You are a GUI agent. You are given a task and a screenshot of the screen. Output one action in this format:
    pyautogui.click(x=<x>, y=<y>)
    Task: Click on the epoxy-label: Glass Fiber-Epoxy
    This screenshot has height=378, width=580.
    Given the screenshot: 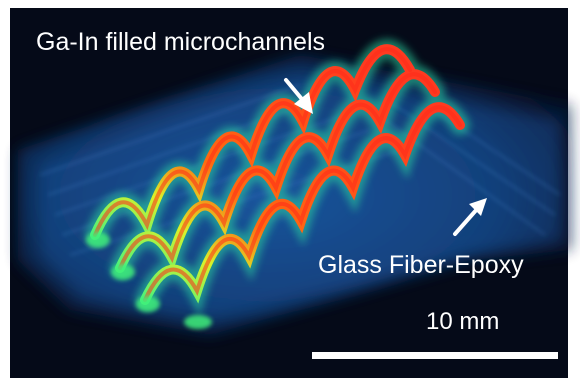 What is the action you would take?
    pyautogui.click(x=421, y=265)
    